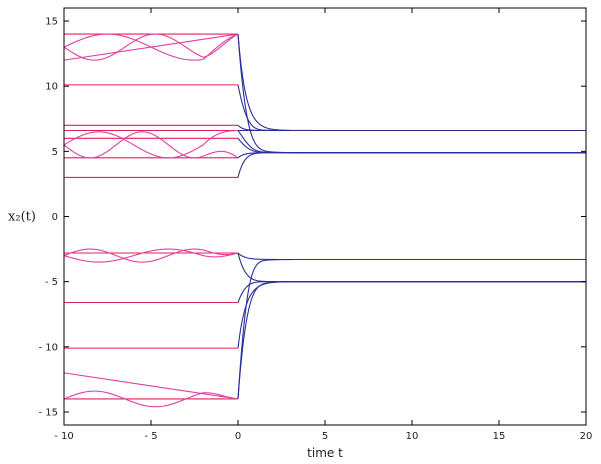 The height and width of the screenshot is (464, 601). I want to click on y-tick-label: 15, so click(51, 22).